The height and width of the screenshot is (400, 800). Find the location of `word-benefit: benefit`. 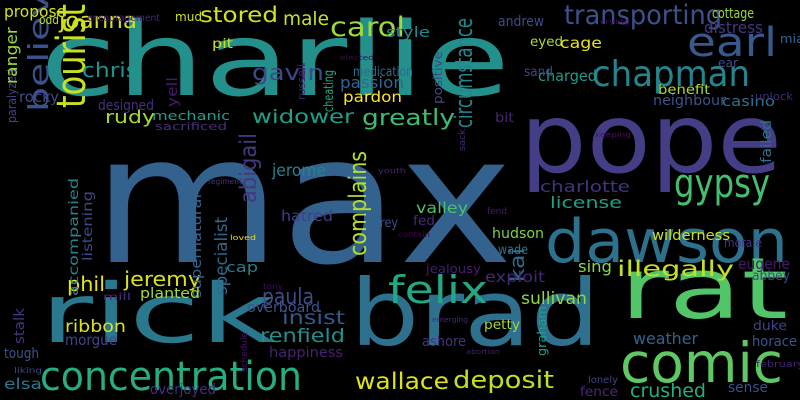

word-benefit: benefit is located at coordinates (684, 90).